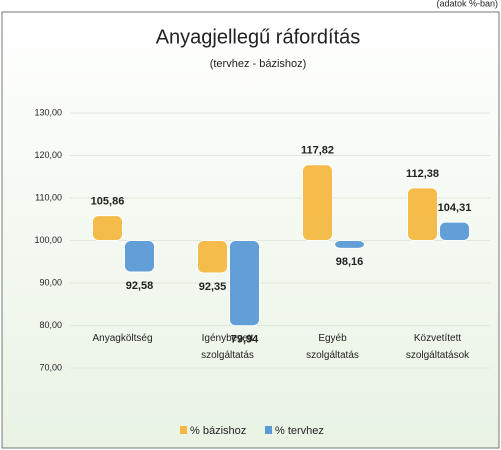 The width and height of the screenshot is (501, 450). I want to click on value-label: 117,82, so click(317, 151).